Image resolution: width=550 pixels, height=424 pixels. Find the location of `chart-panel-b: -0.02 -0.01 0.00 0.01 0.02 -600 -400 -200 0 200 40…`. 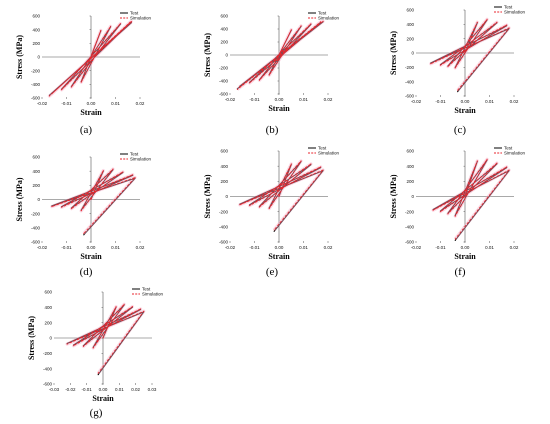

chart-panel-b: -0.02 -0.01 0.00 0.01 0.02 -600 -400 -200 0 200 40… is located at coordinates (271, 74).